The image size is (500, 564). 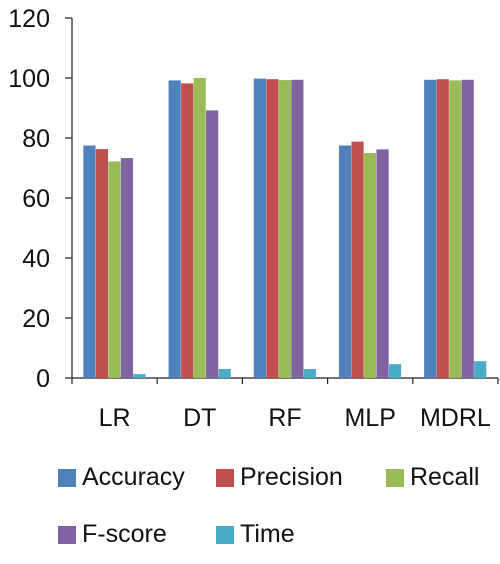 What do you see at coordinates (187, 231) in the screenshot?
I see `bar-dt-precision` at bounding box center [187, 231].